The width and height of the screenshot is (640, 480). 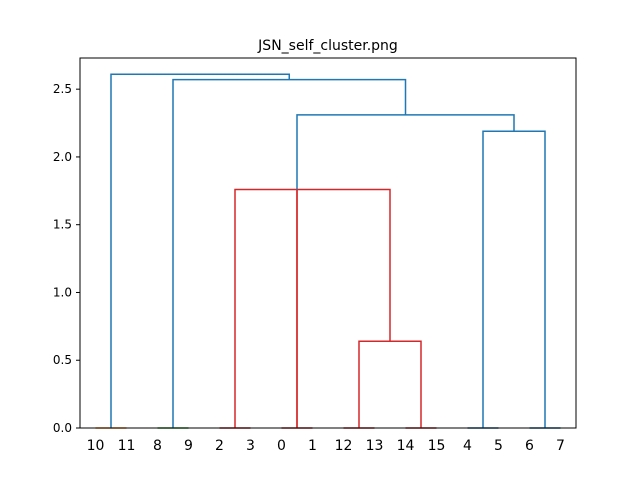 I want to click on x-tick-label: 15, so click(x=437, y=446).